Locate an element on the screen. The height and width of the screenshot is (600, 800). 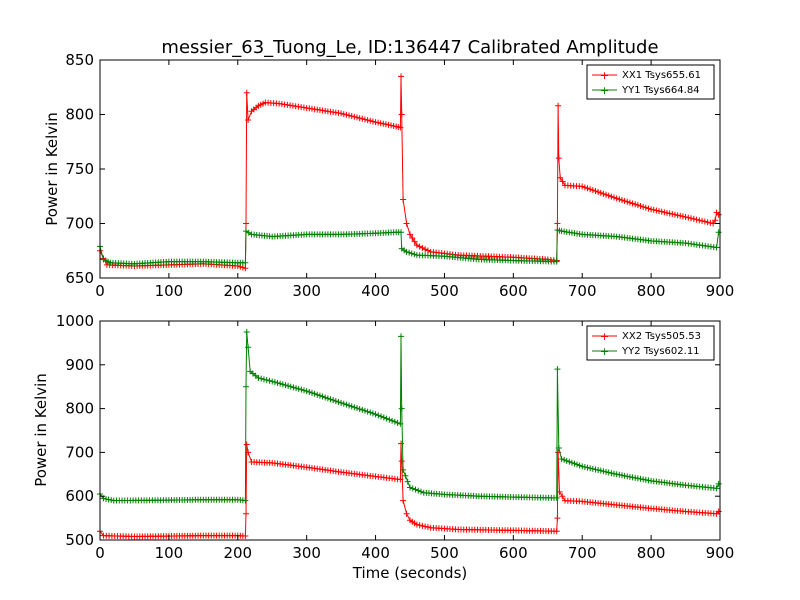
bottom-xlabel: Time (seconds) is located at coordinates (410, 573).